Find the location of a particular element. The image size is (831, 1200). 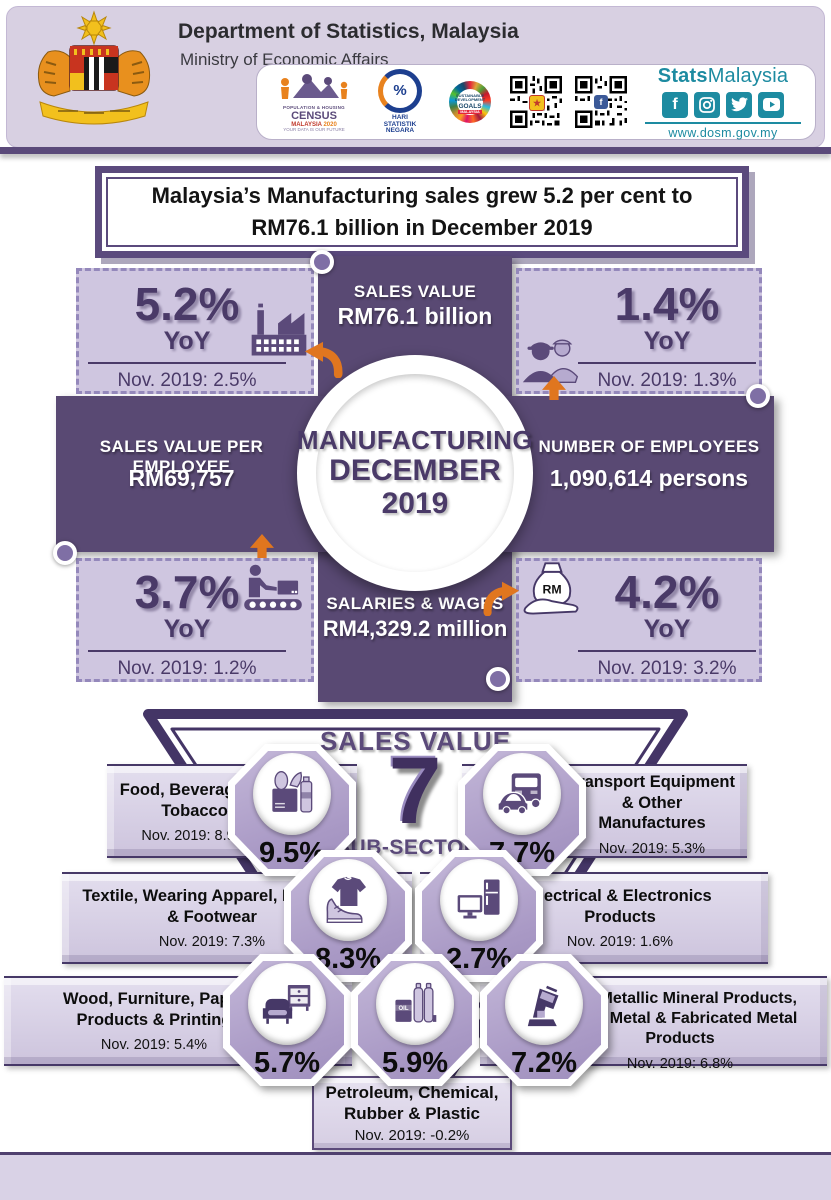

sales-per-employee-prev: Nov. 2019: 1.2% is located at coordinates (187, 668).